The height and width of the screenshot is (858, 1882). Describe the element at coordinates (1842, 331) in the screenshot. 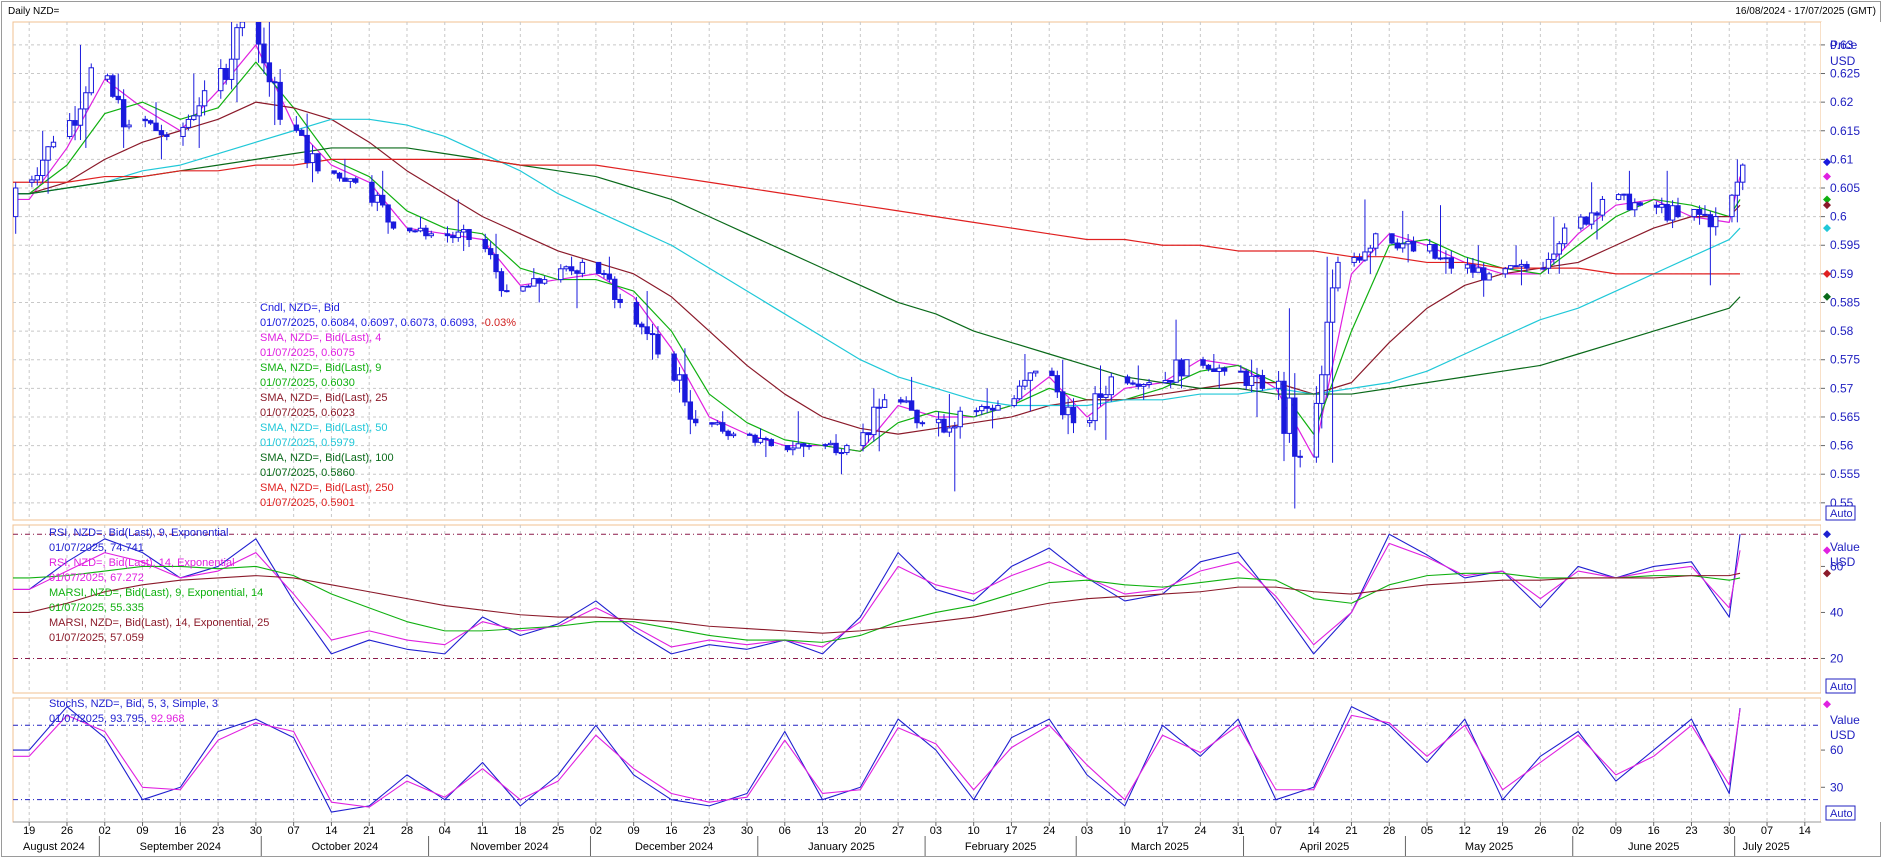

I see `price-y-label: 0.58` at that location.